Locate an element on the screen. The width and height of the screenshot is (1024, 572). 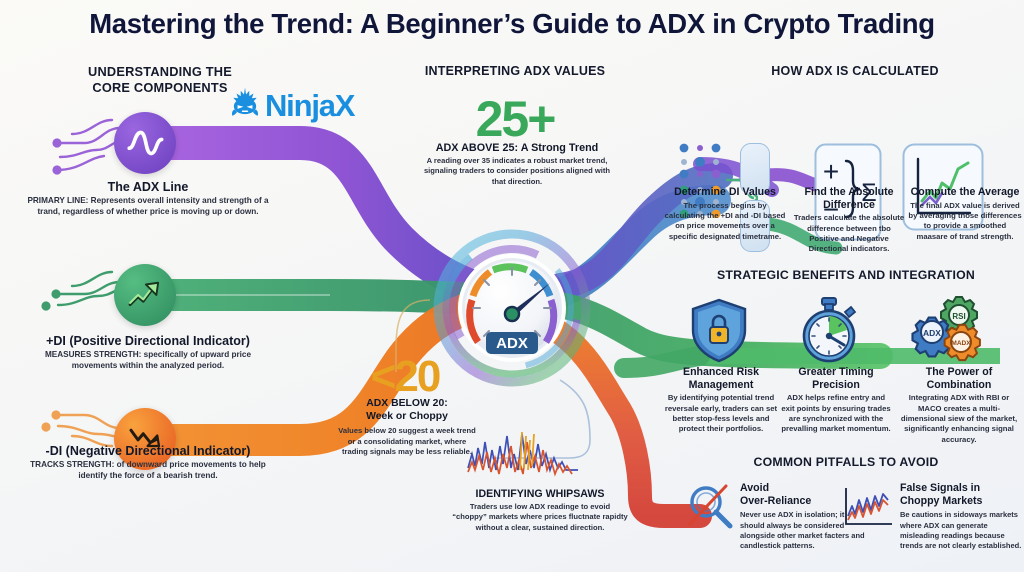
node-plus-di is located at coordinates (145, 295).